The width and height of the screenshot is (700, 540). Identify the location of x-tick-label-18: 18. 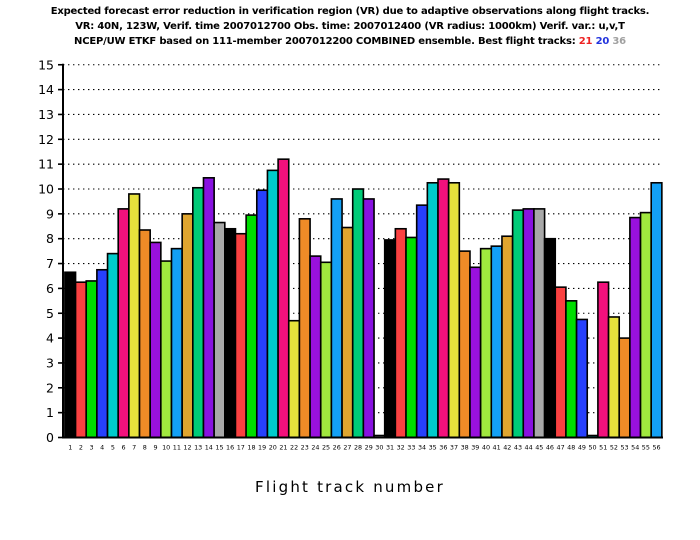
(251, 448).